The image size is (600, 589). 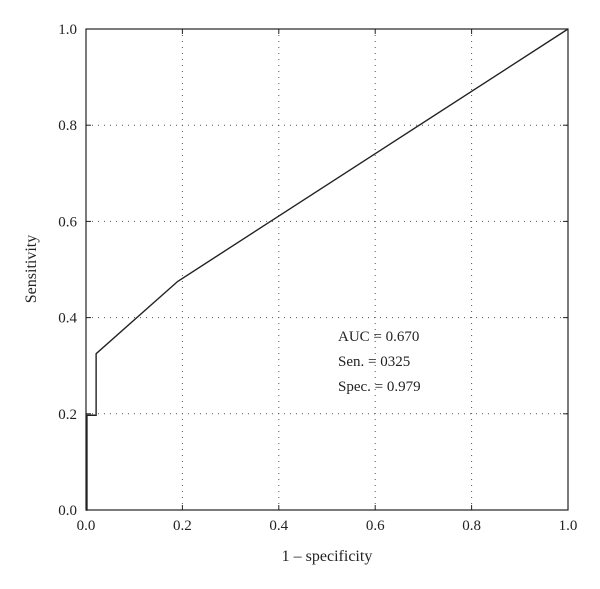 I want to click on y-tick-label: 0.6, so click(x=67, y=222).